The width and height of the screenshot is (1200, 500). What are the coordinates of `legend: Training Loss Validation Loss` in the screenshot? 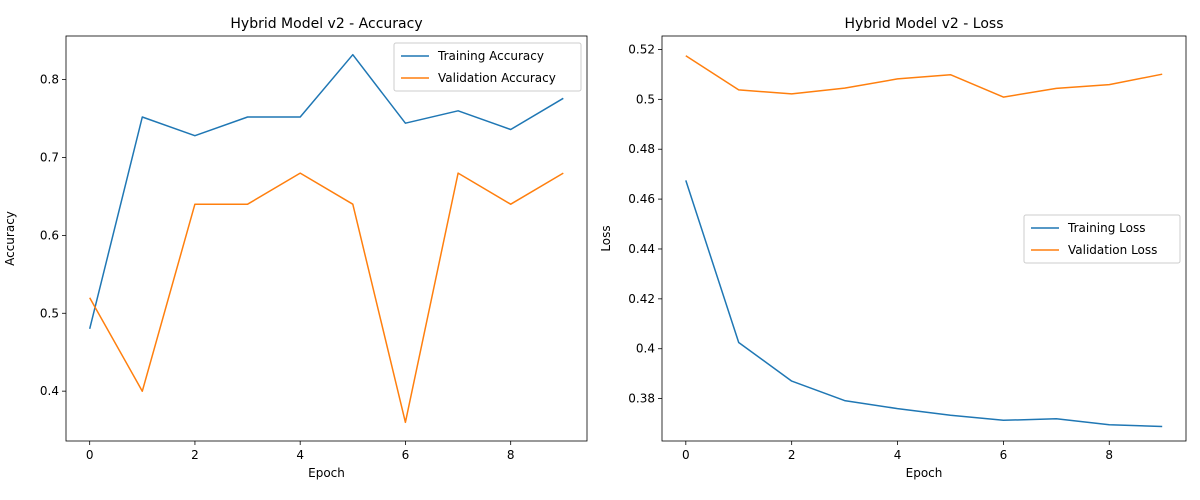 It's located at (1102, 239).